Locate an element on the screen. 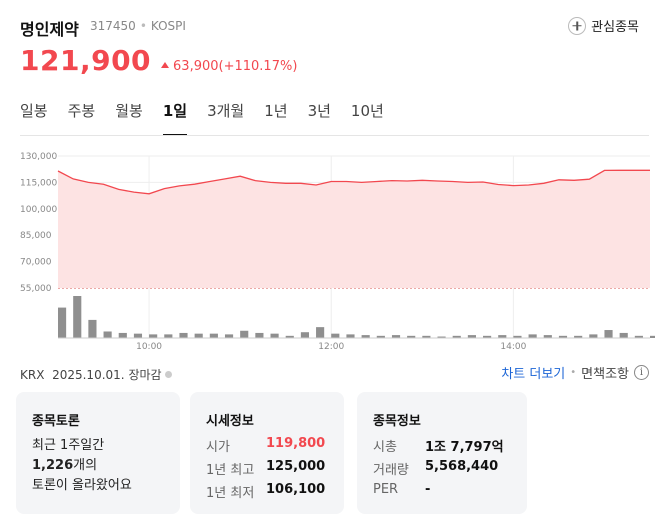 This screenshot has width=655, height=514. forum-card: 종목토론 최근 1주일간 1,226개의 토론이 올라왔어요 is located at coordinates (98, 453).